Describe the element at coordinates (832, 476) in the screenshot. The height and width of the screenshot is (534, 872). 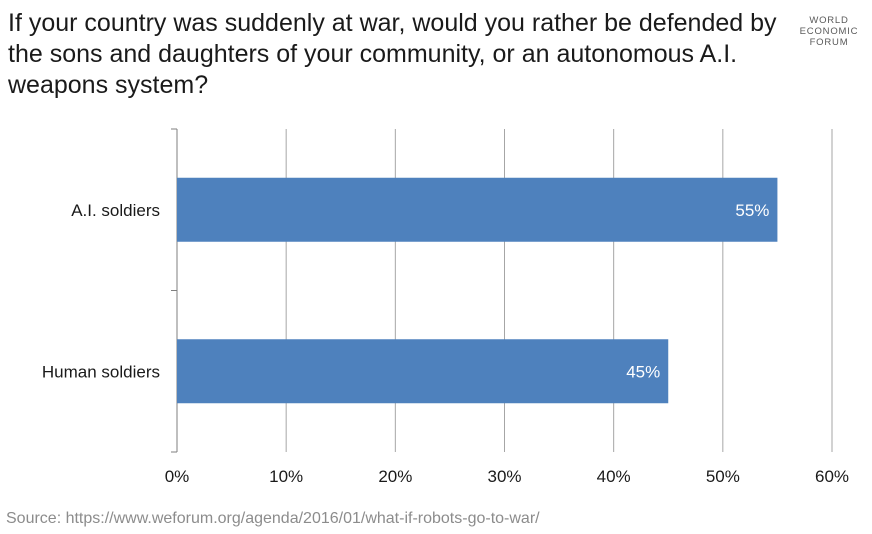
I see `x-tick-label: 60%` at that location.